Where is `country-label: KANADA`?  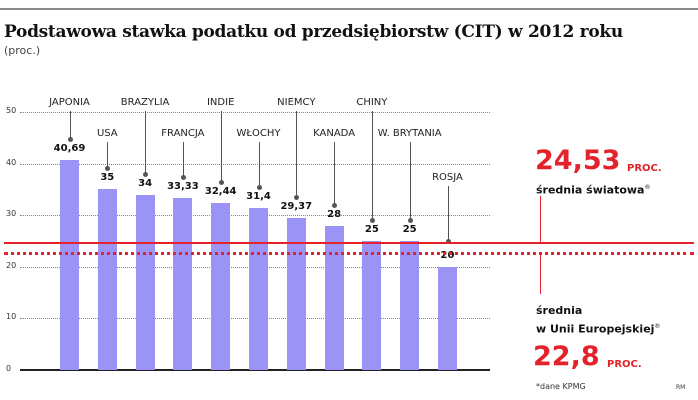 country-label: KANADA is located at coordinates (334, 133).